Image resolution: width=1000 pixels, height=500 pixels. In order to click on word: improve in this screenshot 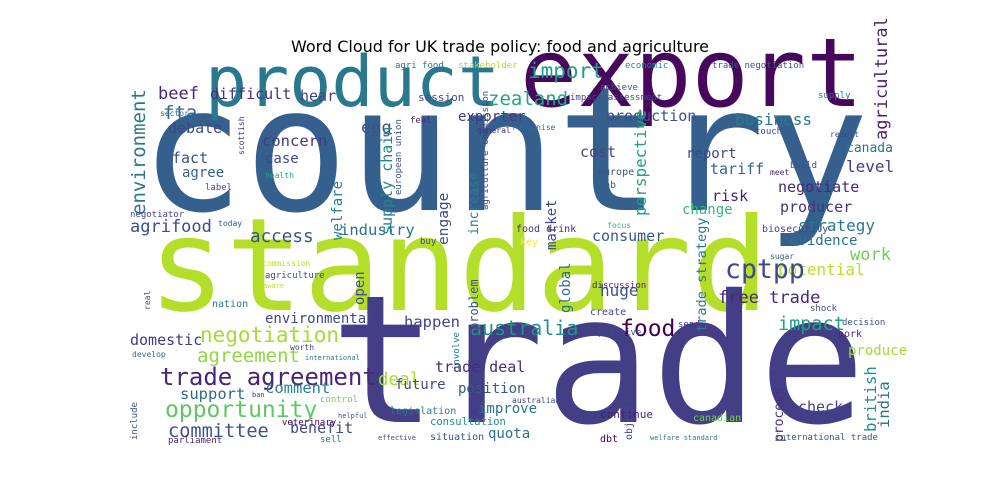, I will do `click(507, 409)`.